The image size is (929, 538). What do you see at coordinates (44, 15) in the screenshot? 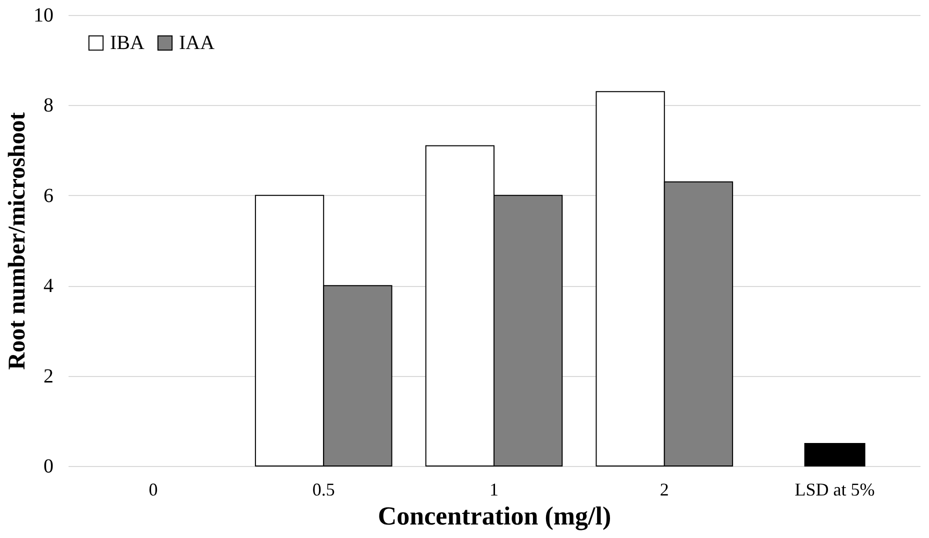
I see `y-tick-label: 10` at bounding box center [44, 15].